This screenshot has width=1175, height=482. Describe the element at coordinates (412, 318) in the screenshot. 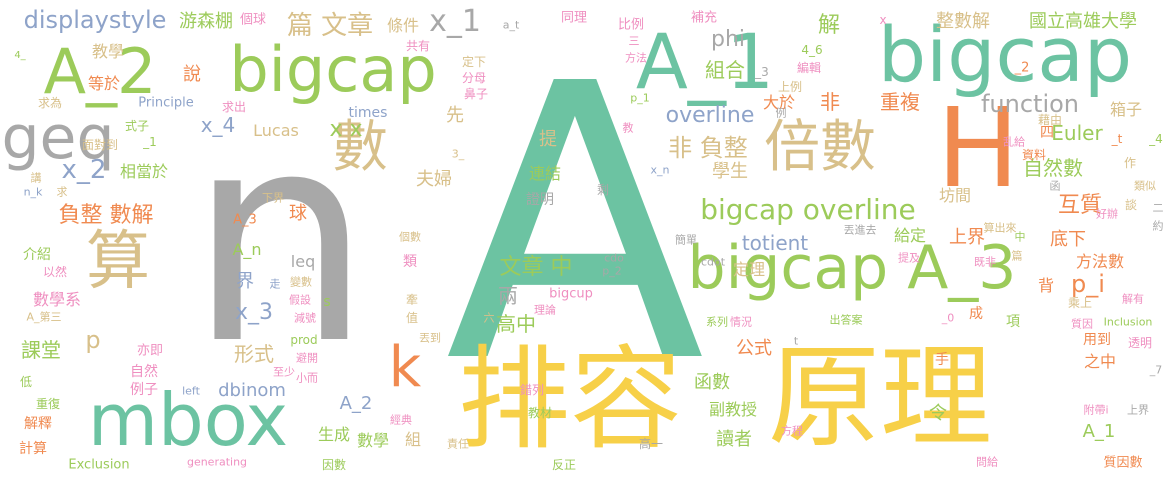

I see `word-zhi: 值` at that location.